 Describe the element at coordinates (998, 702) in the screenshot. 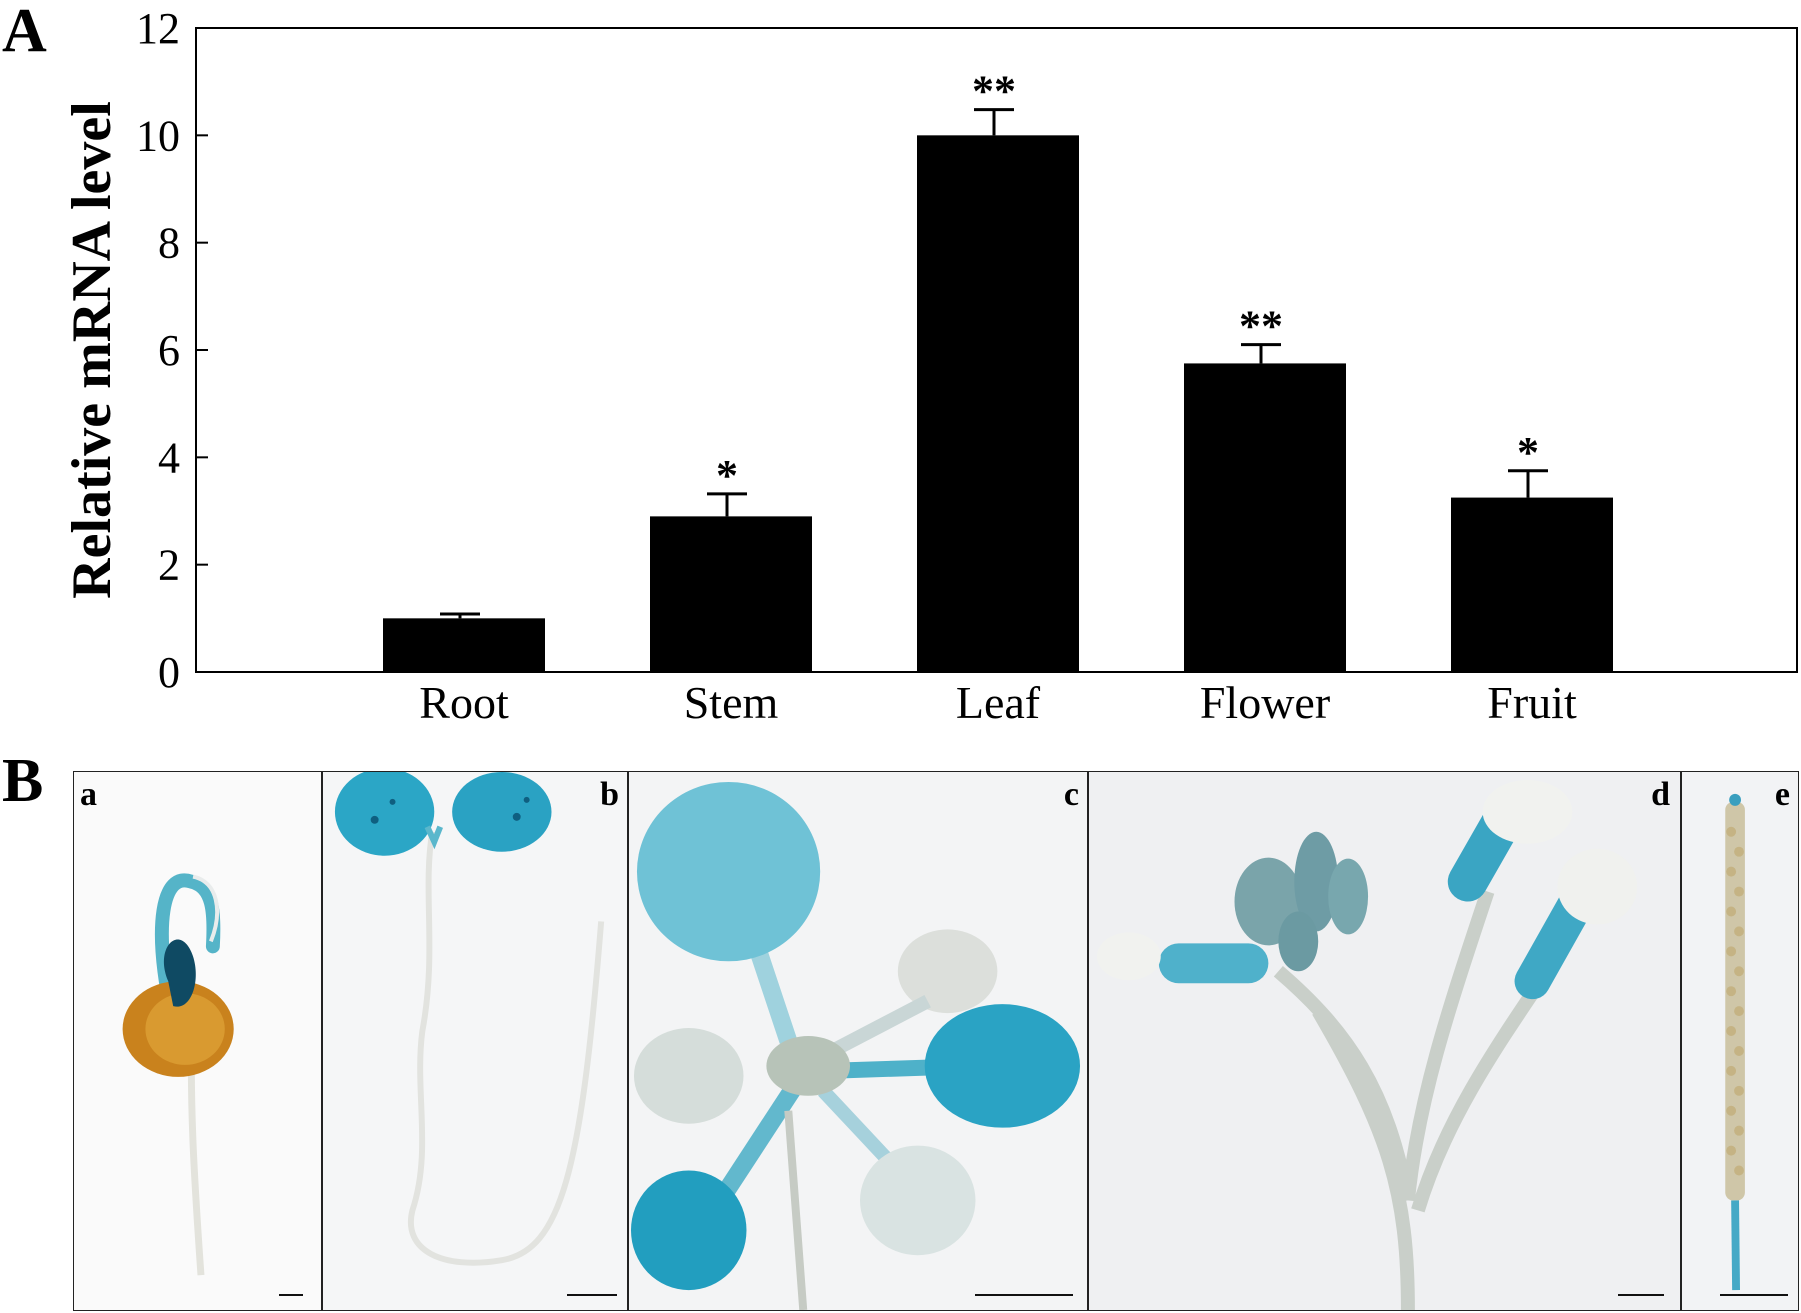

I see `x-tick-label-leaf: Leaf` at that location.